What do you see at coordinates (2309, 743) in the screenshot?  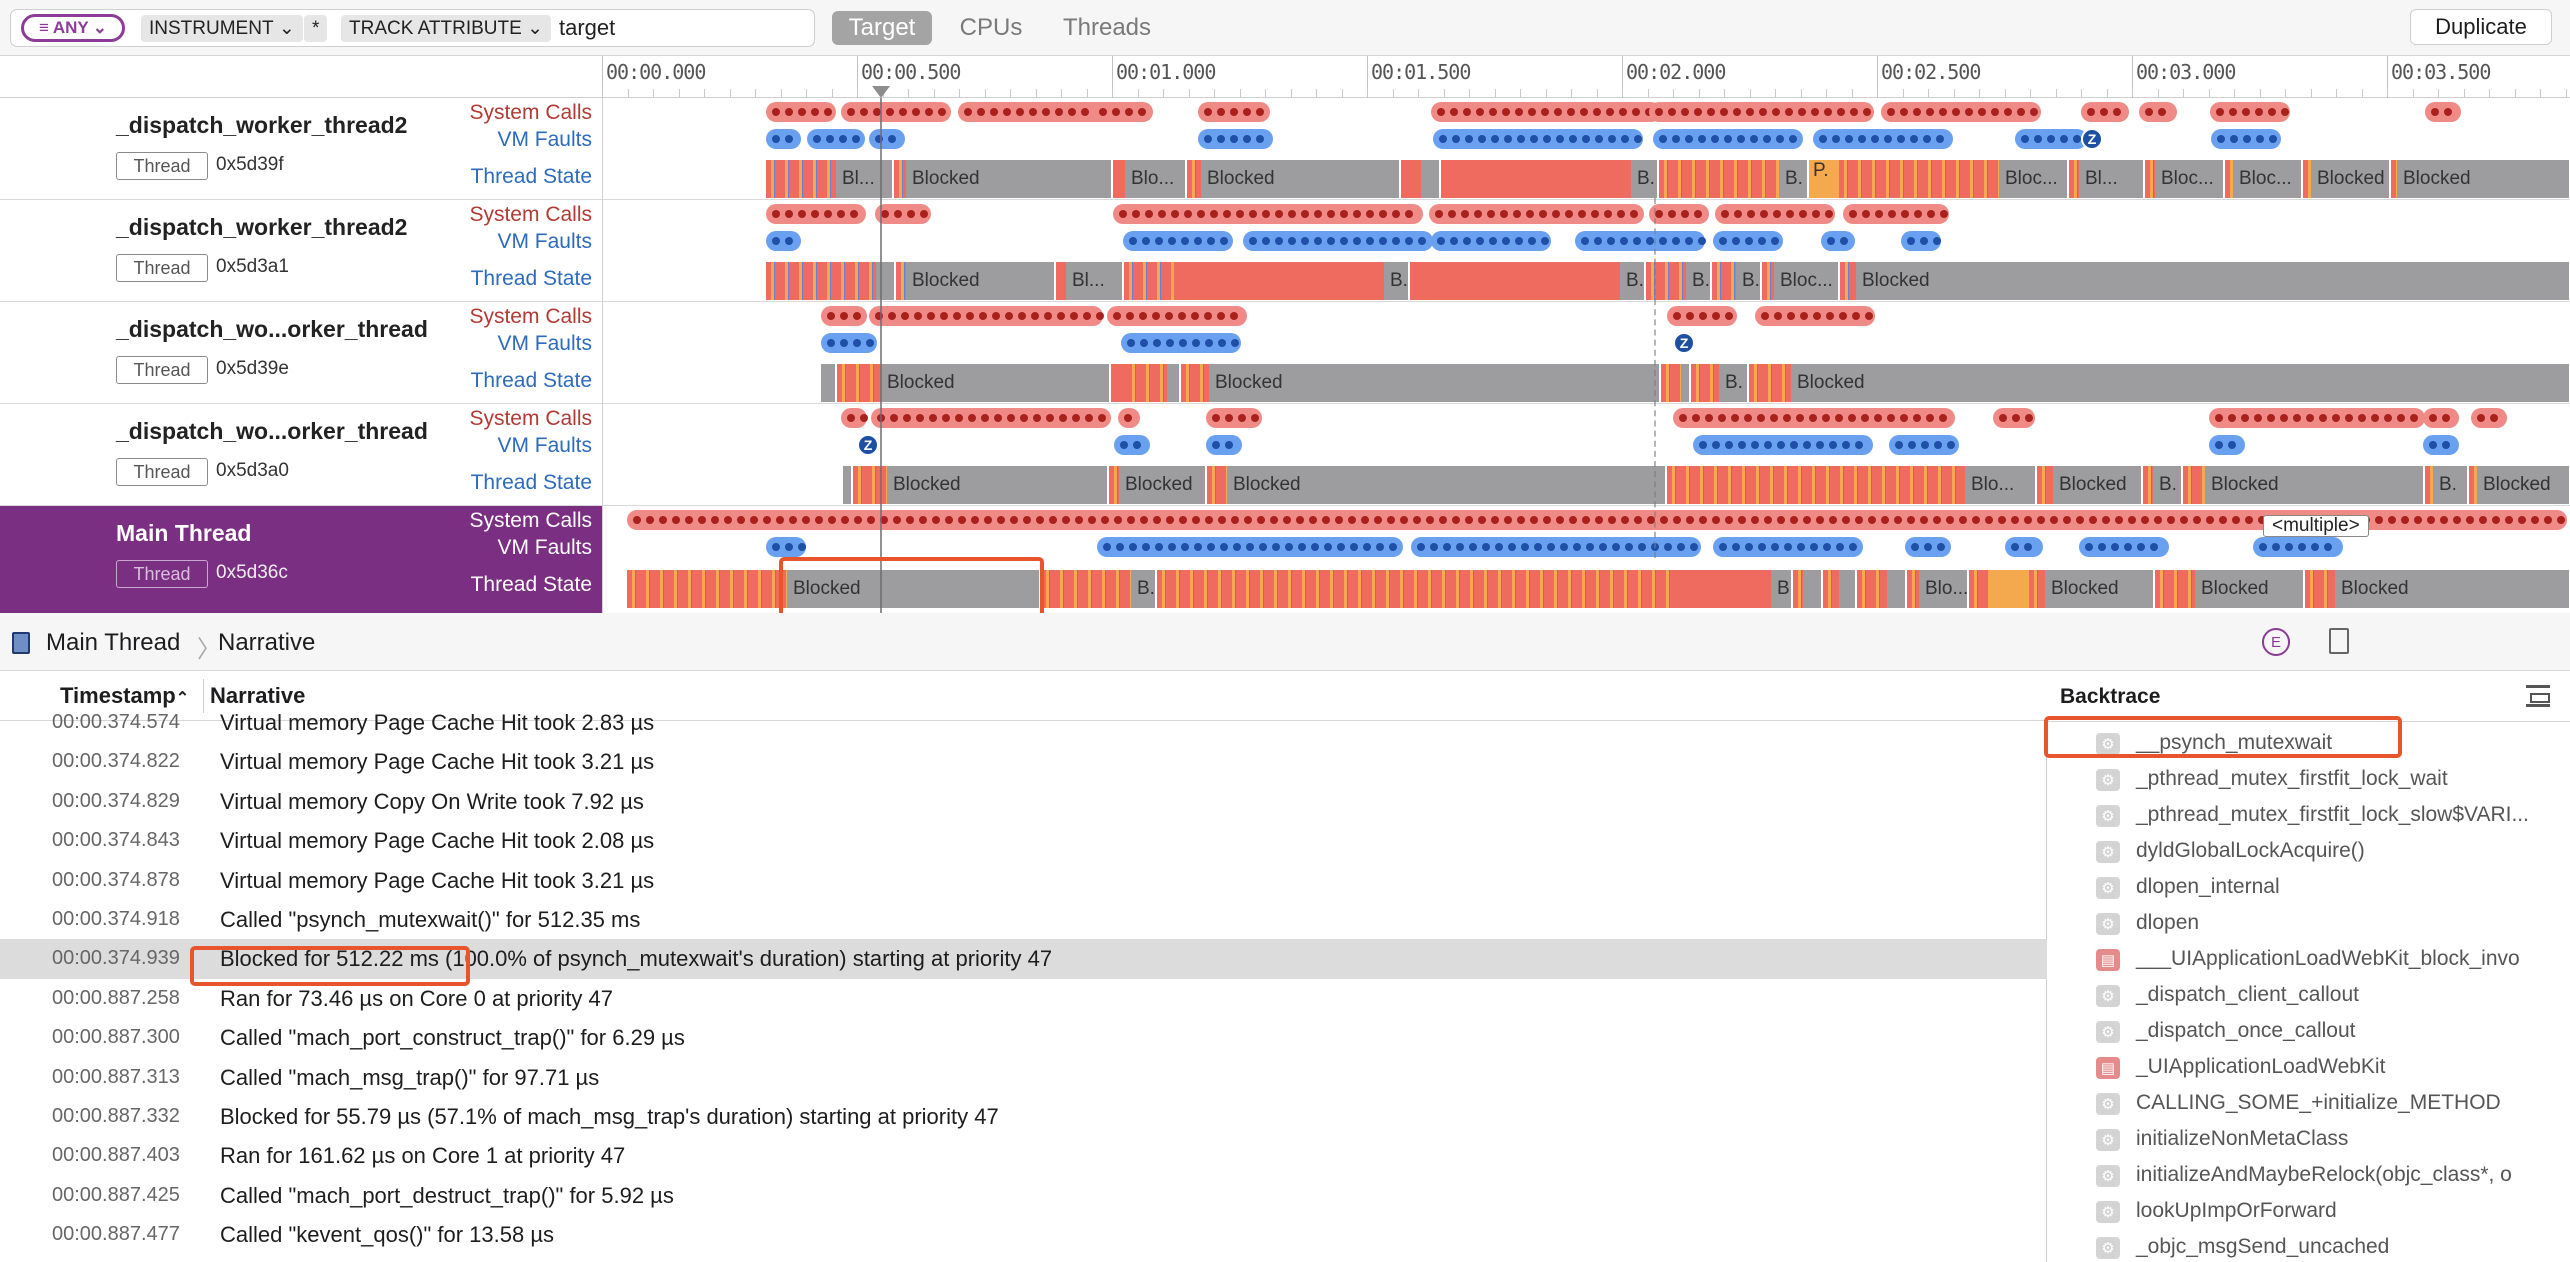 I see `backtrace-frame: ⚙ __psynch_mutexwait` at bounding box center [2309, 743].